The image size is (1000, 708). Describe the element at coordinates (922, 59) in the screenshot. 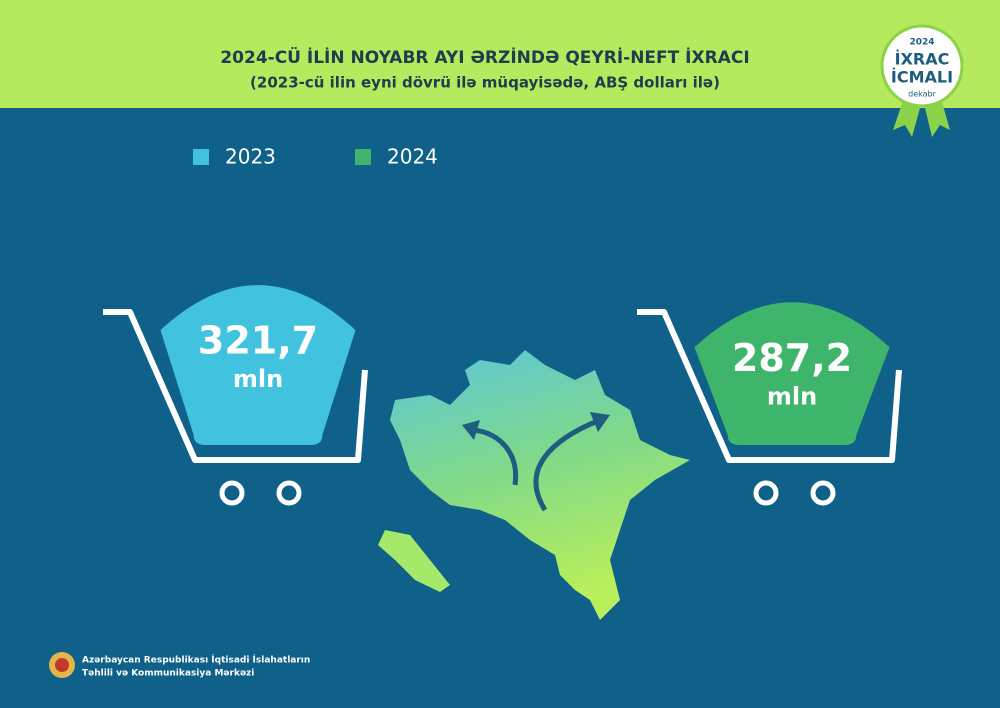

I see `badge-line: İXRAC` at that location.